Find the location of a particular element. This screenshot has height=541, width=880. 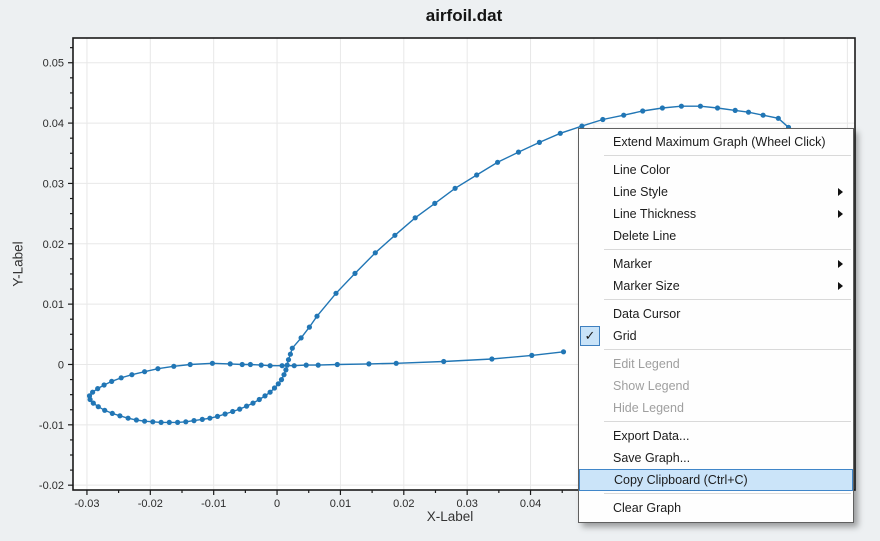

menu-item-delete-line: Delete Line is located at coordinates (716, 236).